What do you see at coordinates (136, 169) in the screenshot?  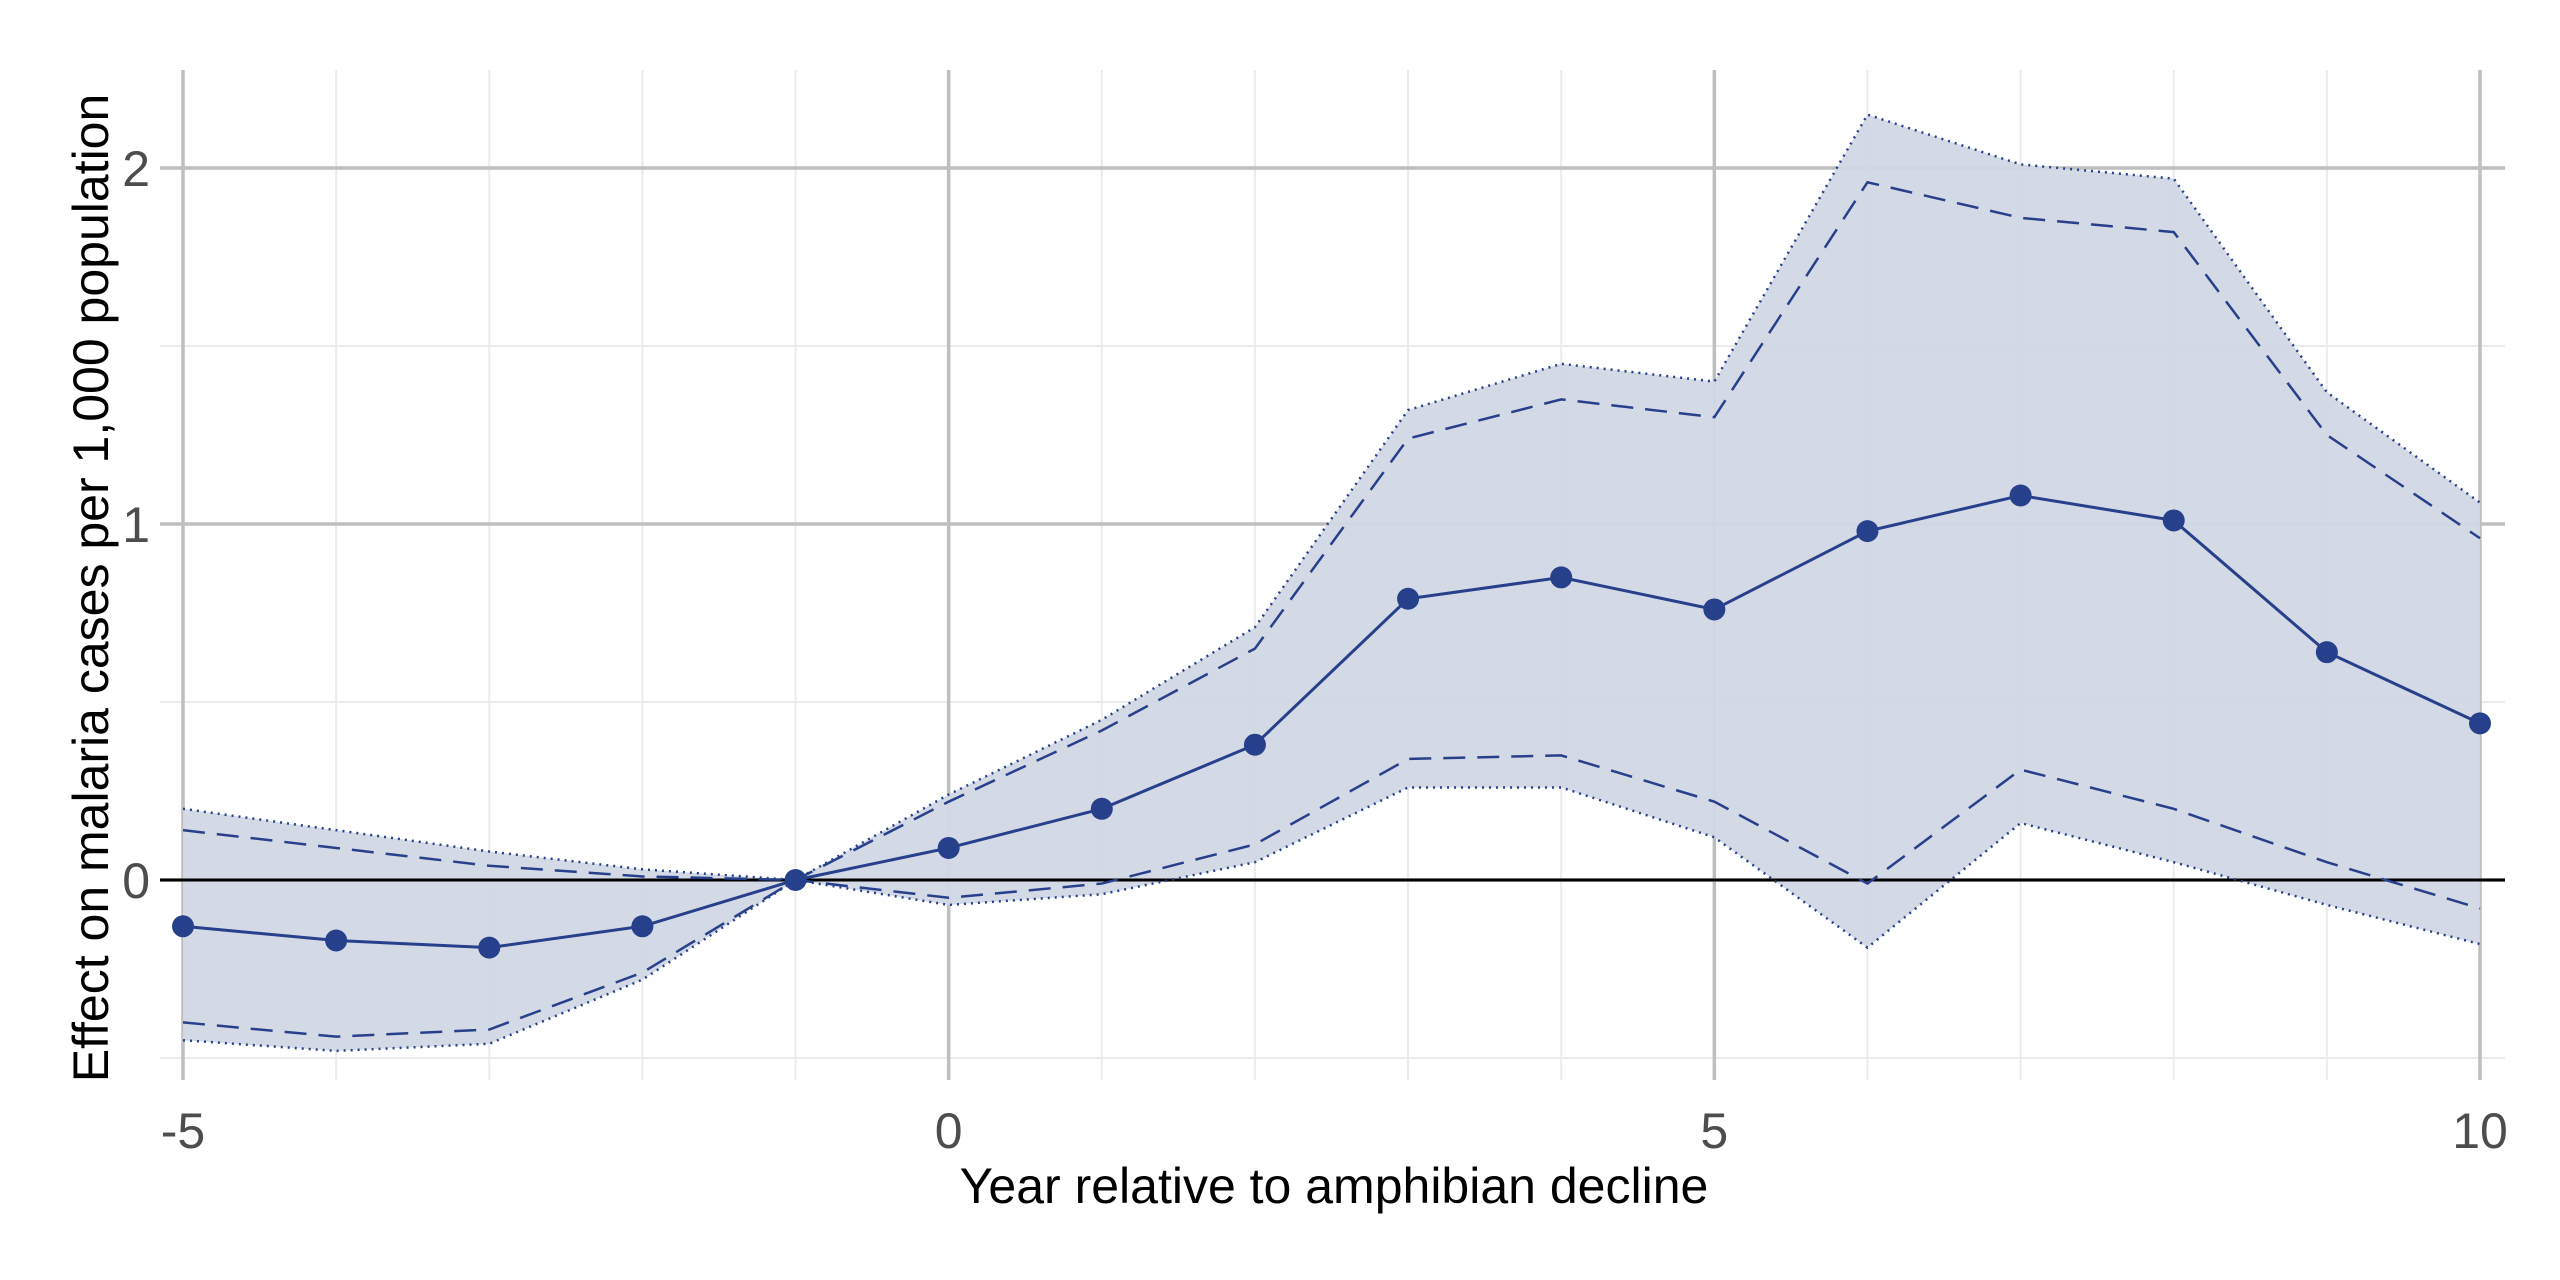 I see `y-tick-label: 2` at bounding box center [136, 169].